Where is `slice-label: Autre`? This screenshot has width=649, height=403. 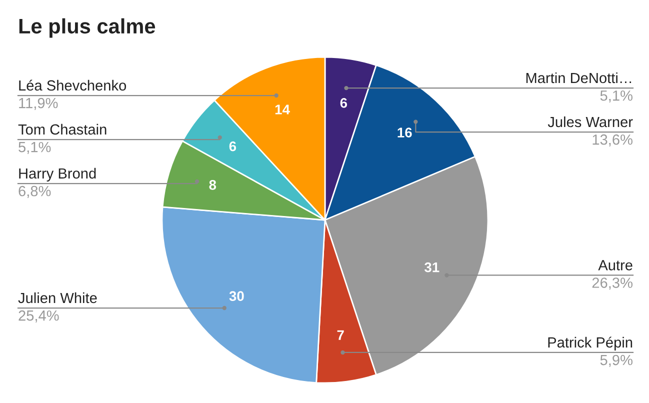 slice-label: Autre is located at coordinates (615, 265).